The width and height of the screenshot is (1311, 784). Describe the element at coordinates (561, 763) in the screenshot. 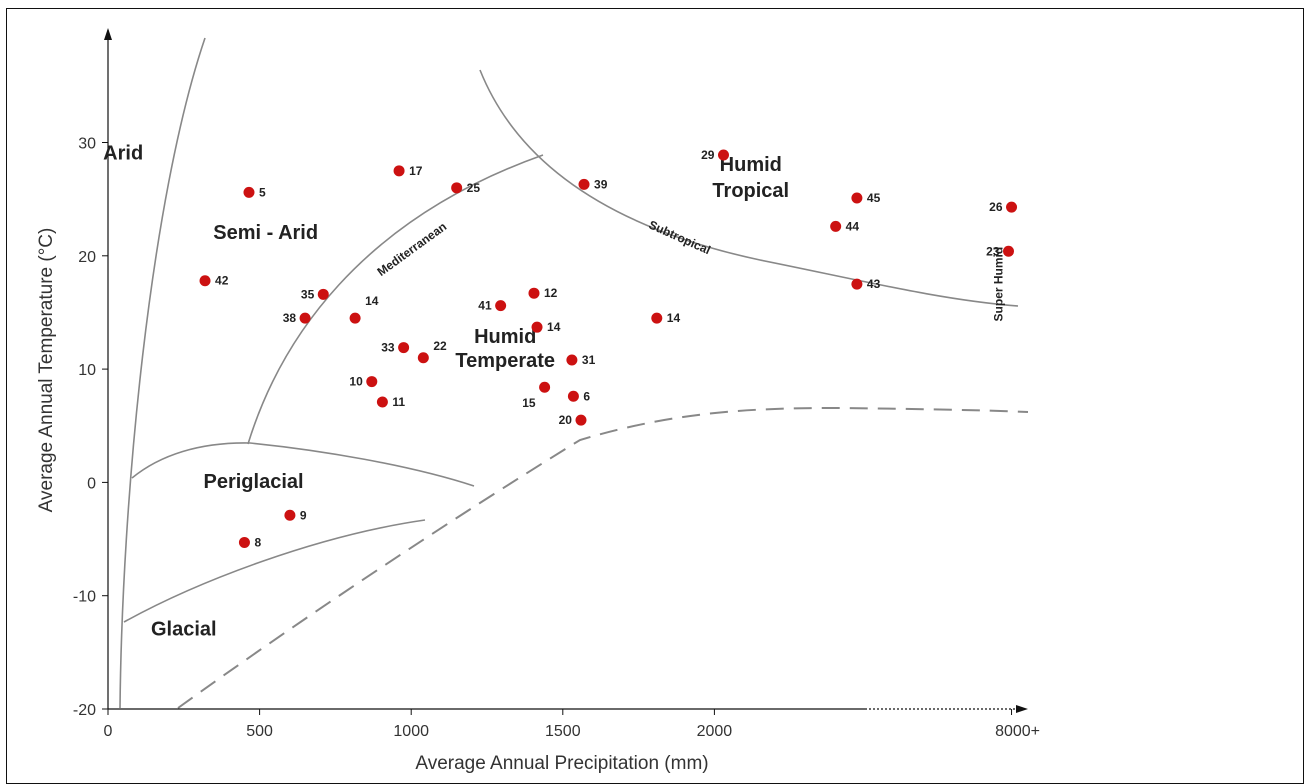

I see `x-axis-title: Average Annual Precipitation (mm)` at that location.